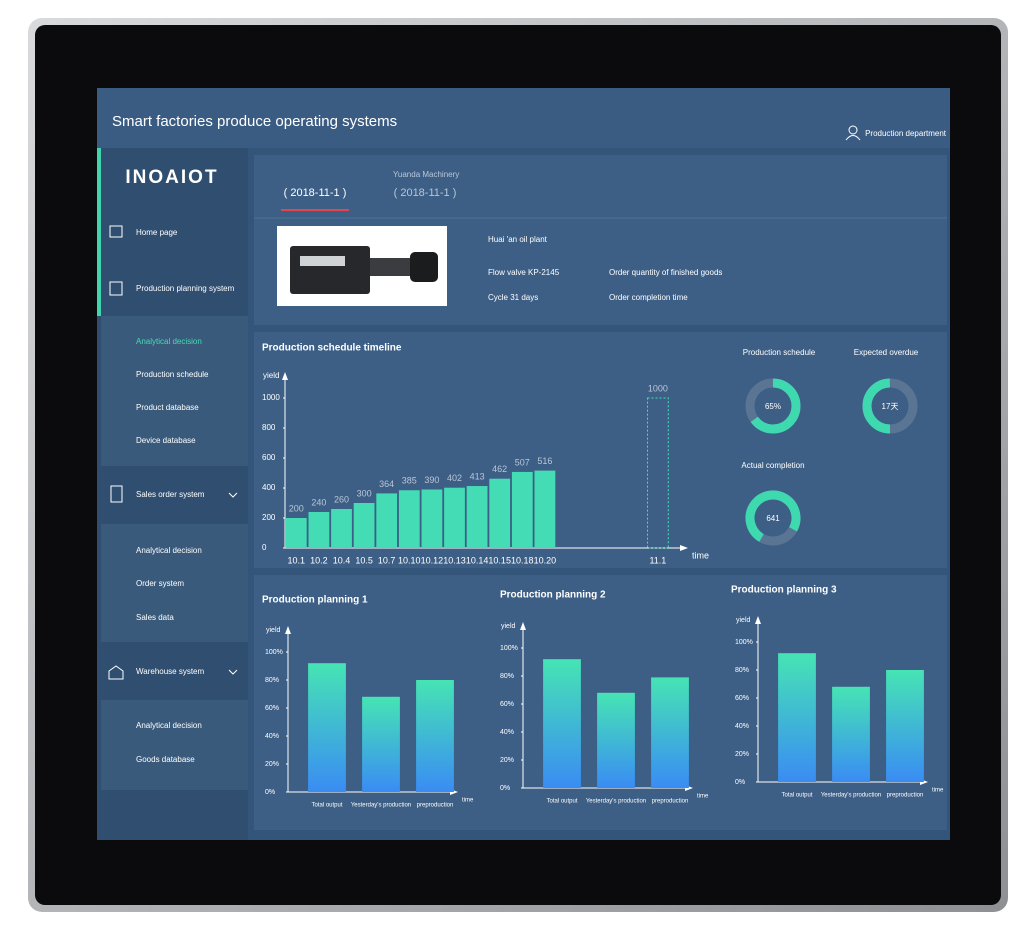 Image resolution: width=1023 pixels, height=930 pixels. Describe the element at coordinates (523, 118) in the screenshot. I see `header-bar` at that location.